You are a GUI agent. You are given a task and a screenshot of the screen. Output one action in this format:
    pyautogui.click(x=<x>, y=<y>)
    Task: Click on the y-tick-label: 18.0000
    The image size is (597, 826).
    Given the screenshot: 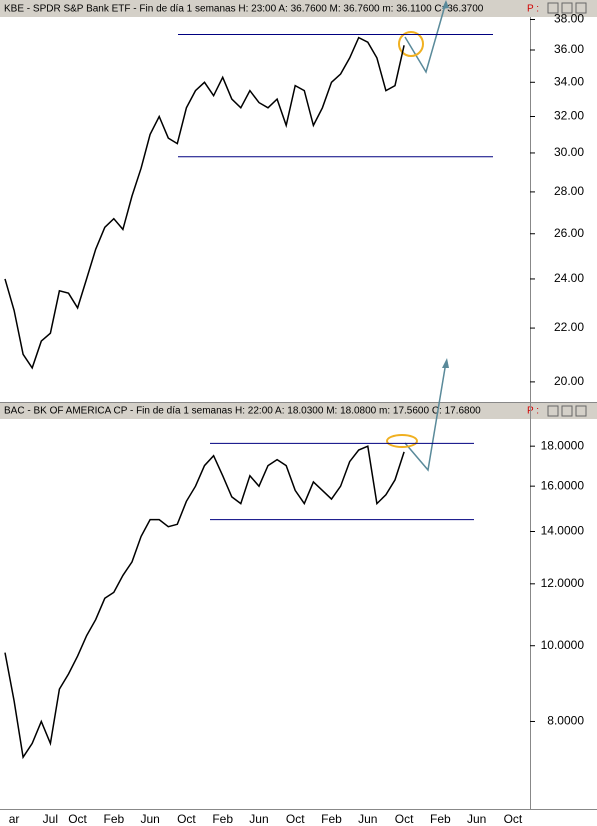 What is the action you would take?
    pyautogui.click(x=563, y=445)
    